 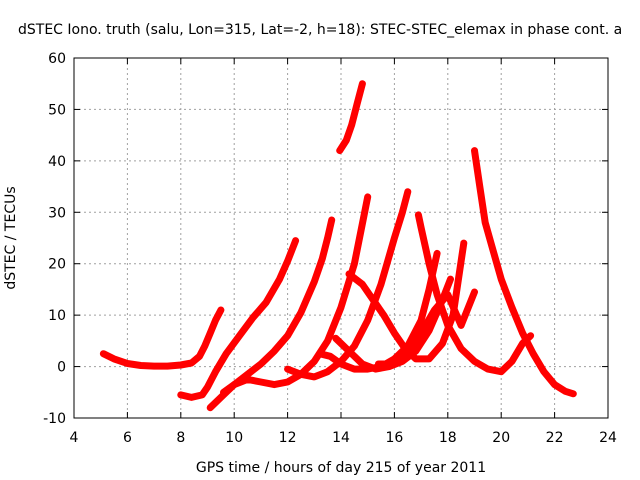 What do you see at coordinates (608, 438) in the screenshot?
I see `x-tick-label: 24` at bounding box center [608, 438].